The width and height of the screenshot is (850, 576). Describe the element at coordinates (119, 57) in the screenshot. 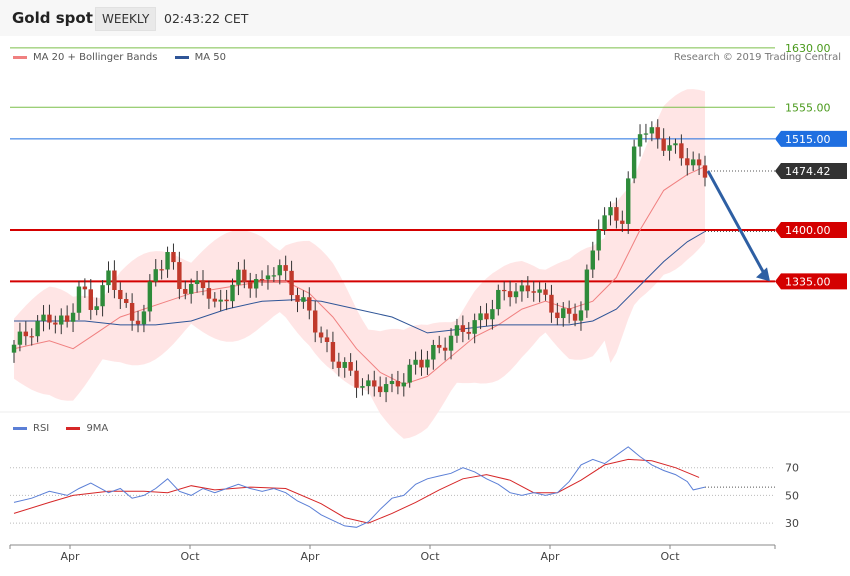

I see `price-legend: MA 20 + Bollinger Bands MA 50` at that location.